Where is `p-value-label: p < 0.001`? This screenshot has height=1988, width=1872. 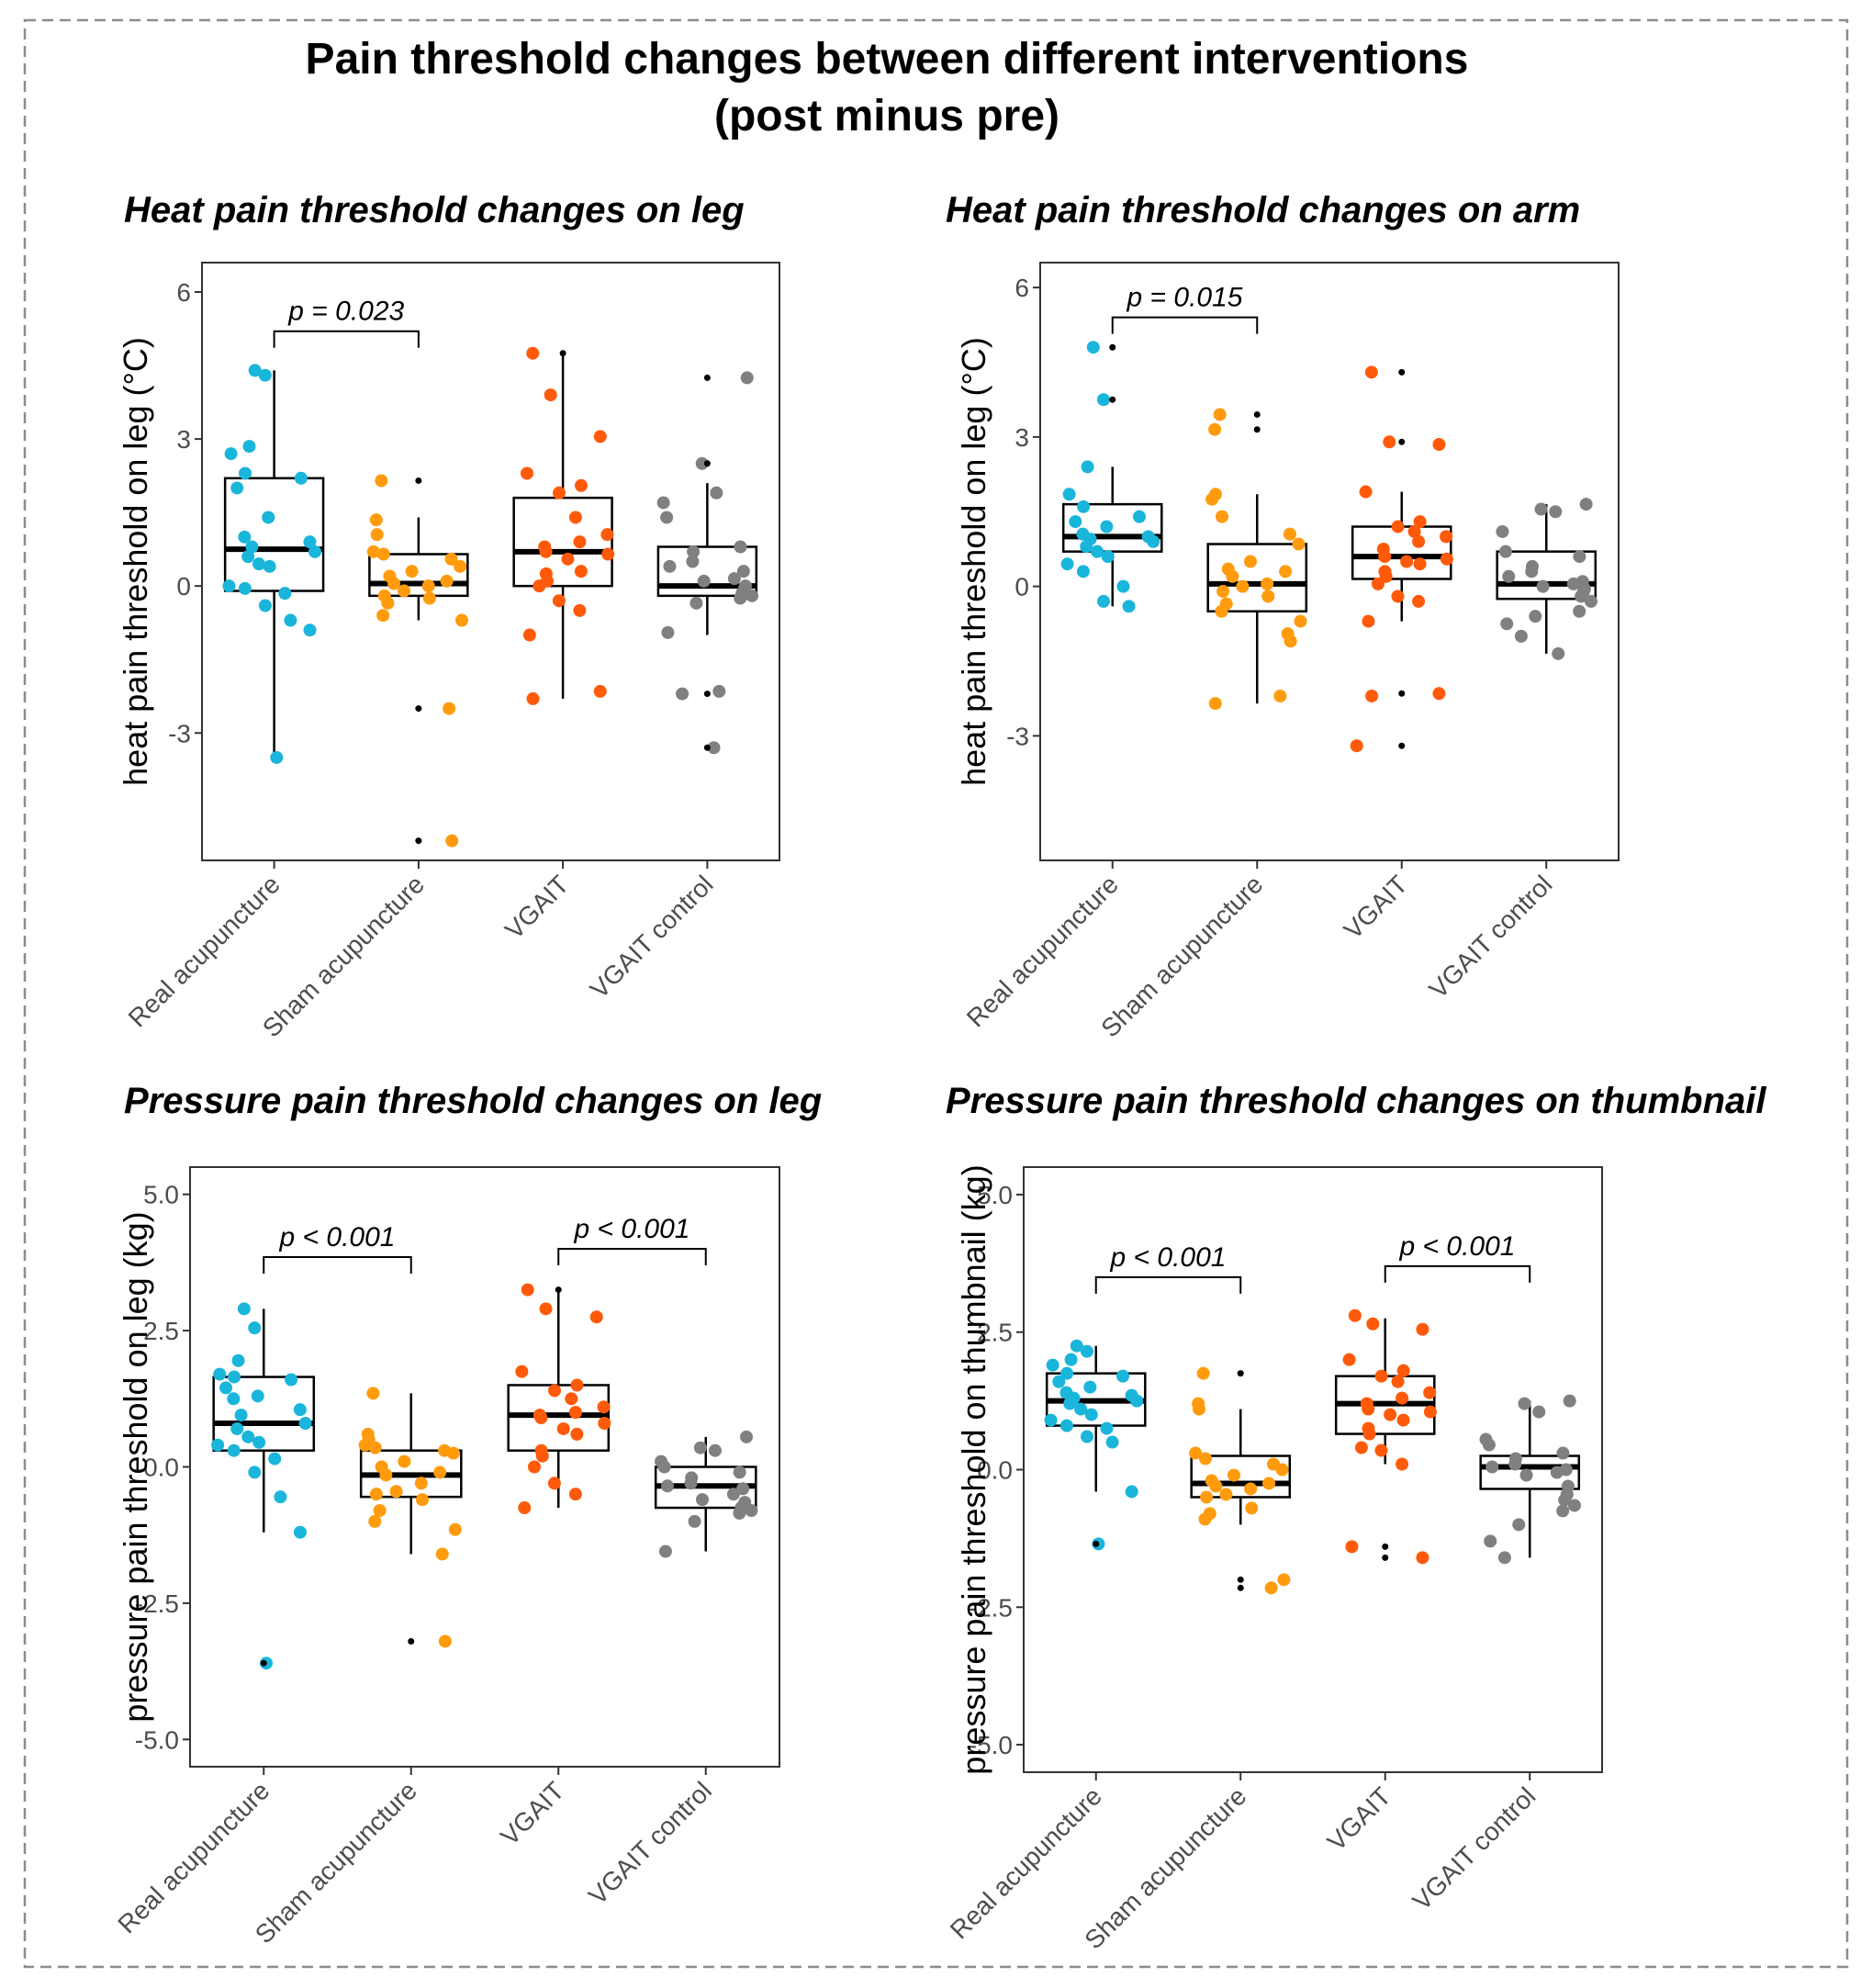 p-value-label: p < 0.001 is located at coordinates (632, 1229).